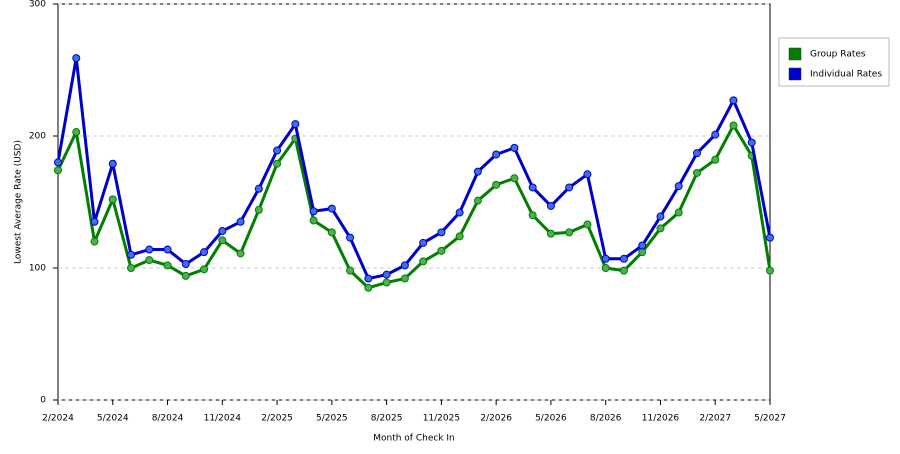 Image resolution: width=900 pixels, height=454 pixels. What do you see at coordinates (58, 419) in the screenshot?
I see `x-tick-label: 2/2024` at bounding box center [58, 419].